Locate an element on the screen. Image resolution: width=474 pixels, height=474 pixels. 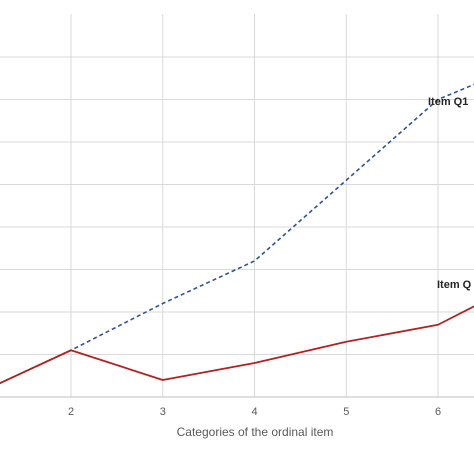
series-label: Item Q1 is located at coordinates (448, 102).